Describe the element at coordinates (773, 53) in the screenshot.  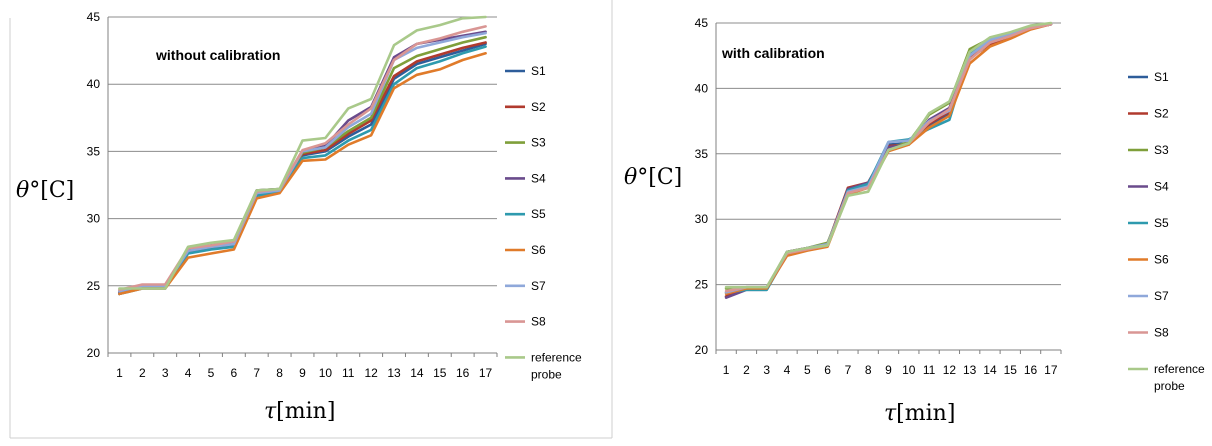
I see `chart-annotation: with calibration` at that location.